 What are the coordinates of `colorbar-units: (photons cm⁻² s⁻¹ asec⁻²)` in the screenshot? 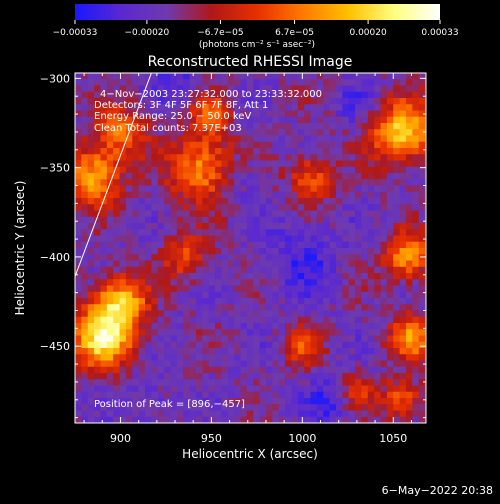 It's located at (257, 45).